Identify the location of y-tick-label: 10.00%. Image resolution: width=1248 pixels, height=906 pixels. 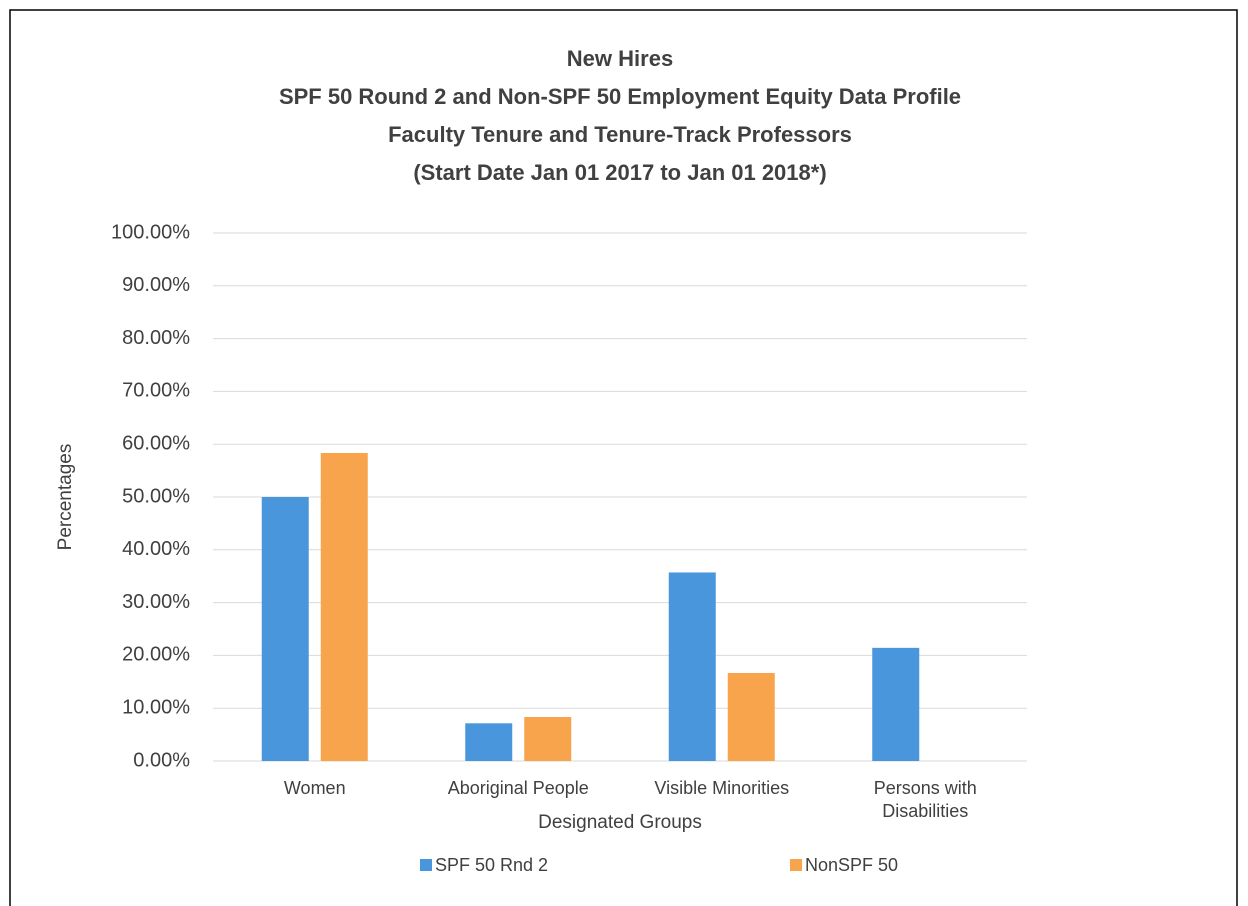
(156, 707).